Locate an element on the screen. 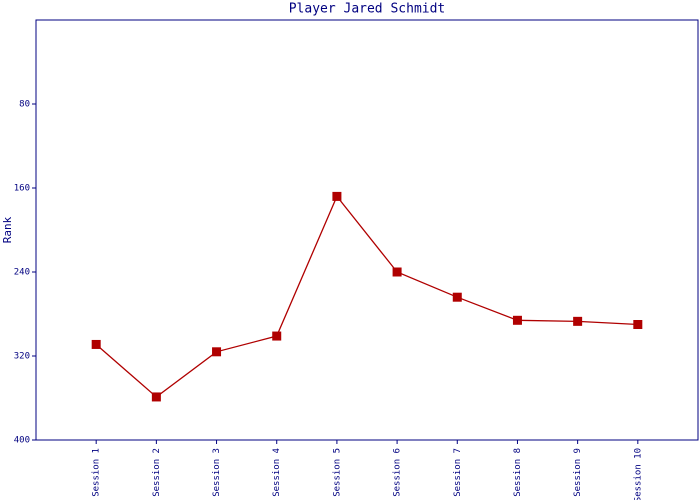 This screenshot has width=700, height=500. y-tick-label: 400 is located at coordinates (22, 441).